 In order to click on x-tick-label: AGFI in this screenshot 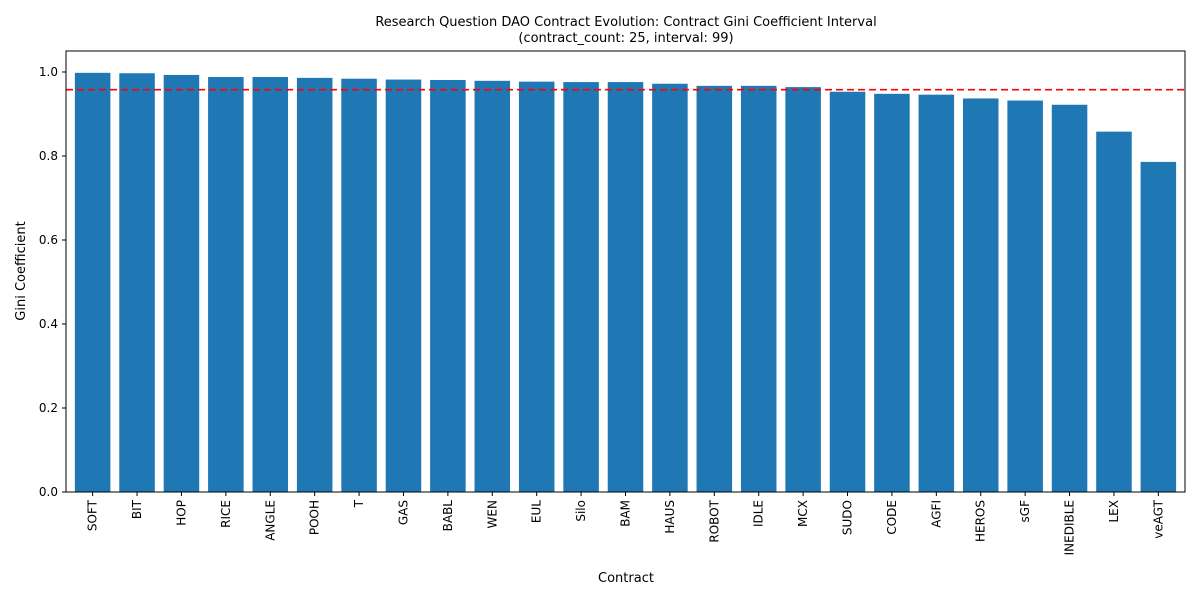, I will do `click(936, 514)`.